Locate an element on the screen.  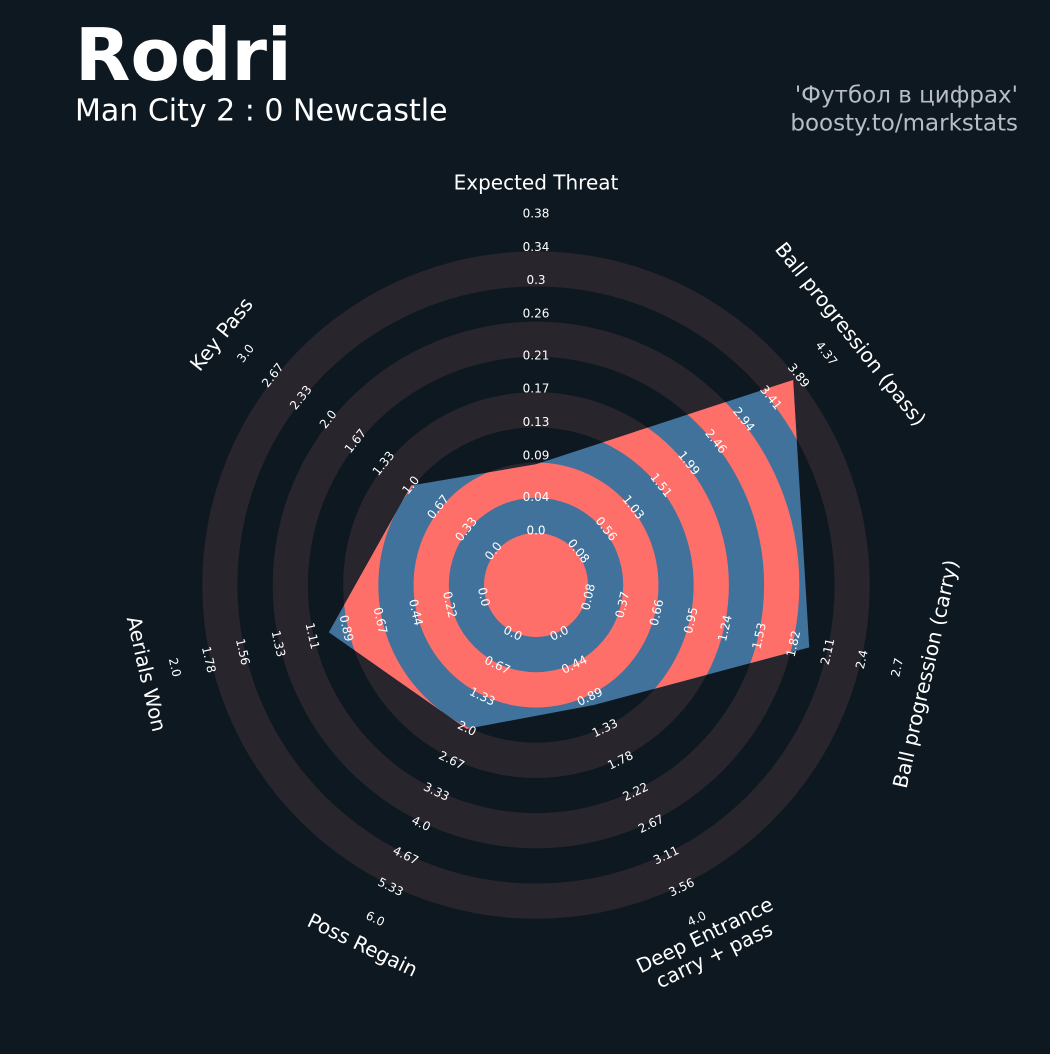
tick-label: 0.37 is located at coordinates (623, 604).